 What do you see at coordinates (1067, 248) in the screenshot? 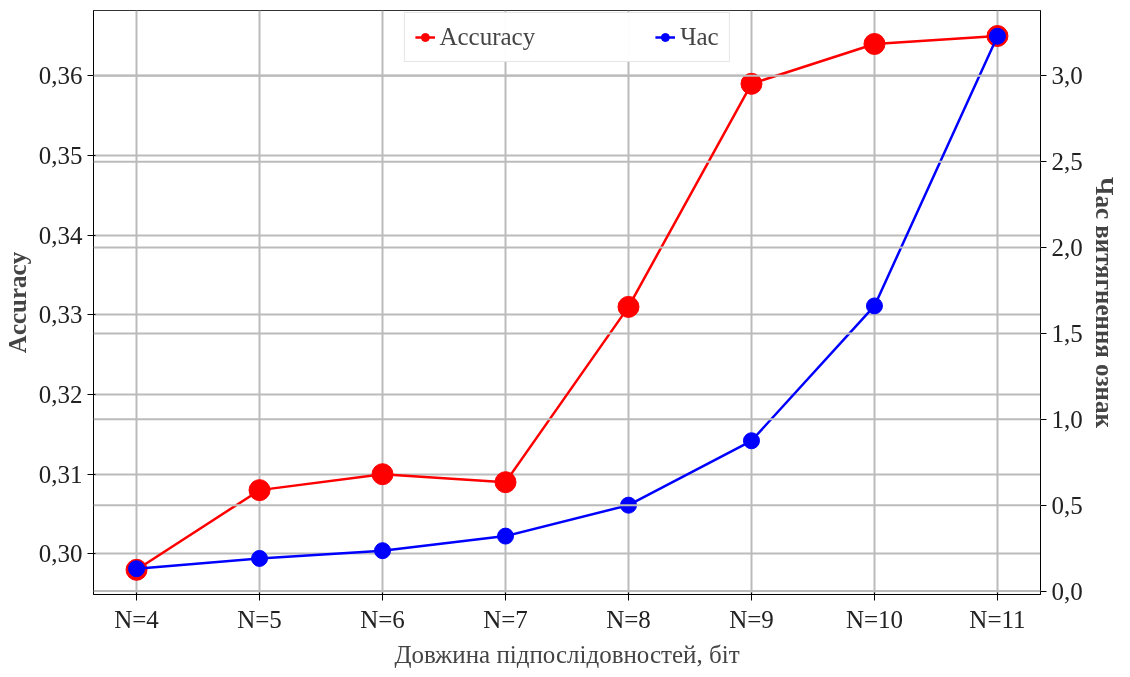
I see `y2-tick-label: 2,0` at bounding box center [1067, 248].